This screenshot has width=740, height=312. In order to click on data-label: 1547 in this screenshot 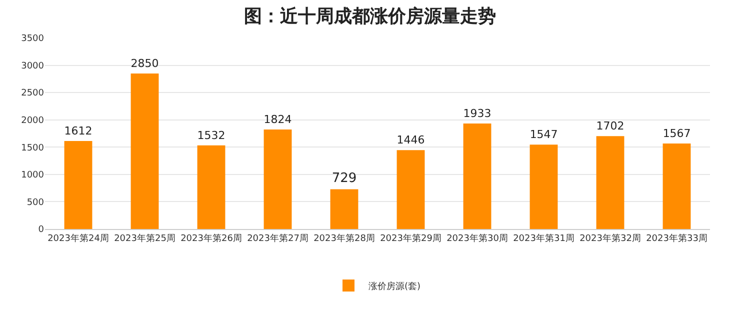, I will do `click(544, 135)`.